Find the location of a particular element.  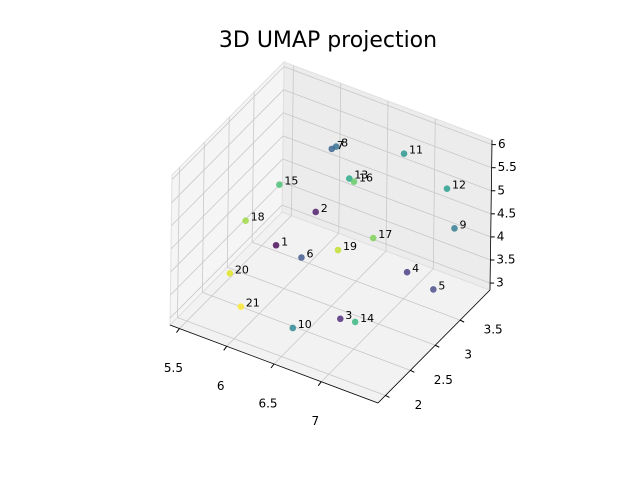

side-panel is located at coordinates (227, 193).